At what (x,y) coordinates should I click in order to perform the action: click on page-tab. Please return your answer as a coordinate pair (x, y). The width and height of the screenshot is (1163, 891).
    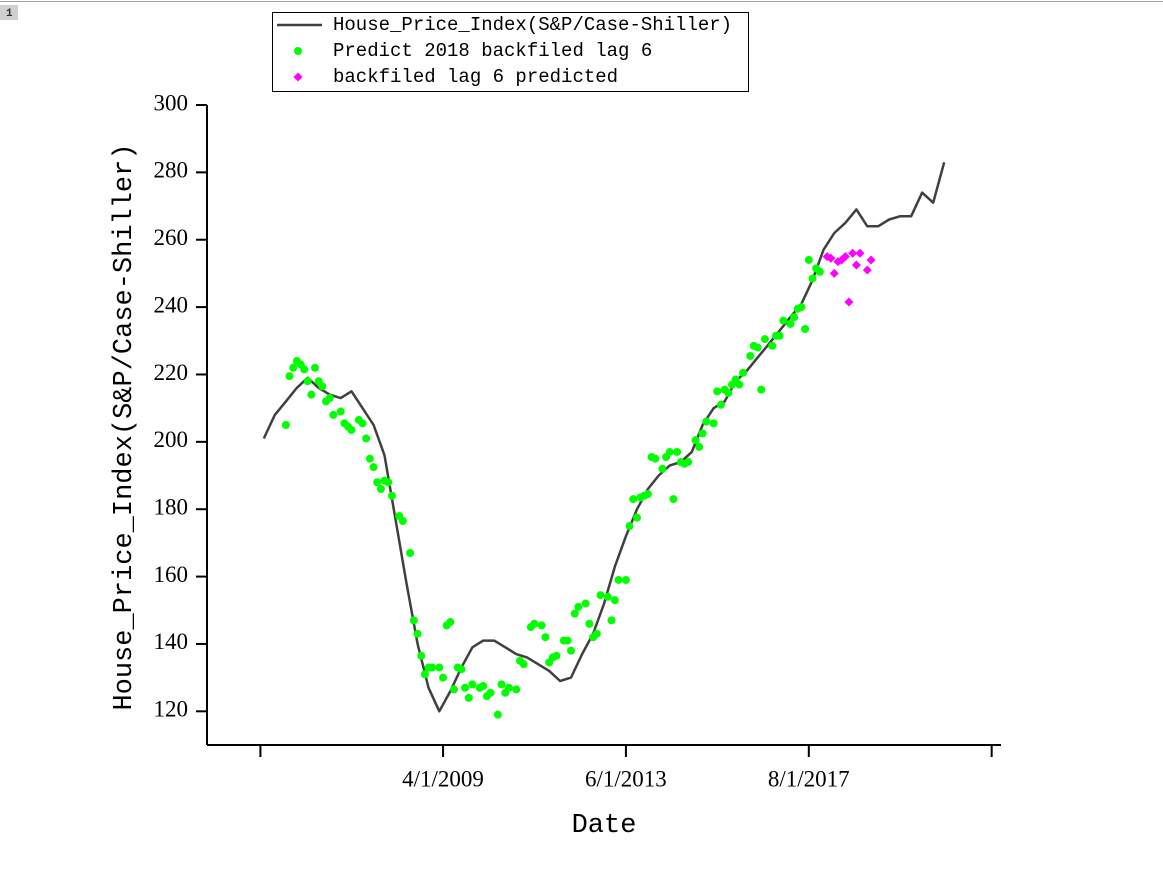
    Looking at the image, I should click on (9, 12).